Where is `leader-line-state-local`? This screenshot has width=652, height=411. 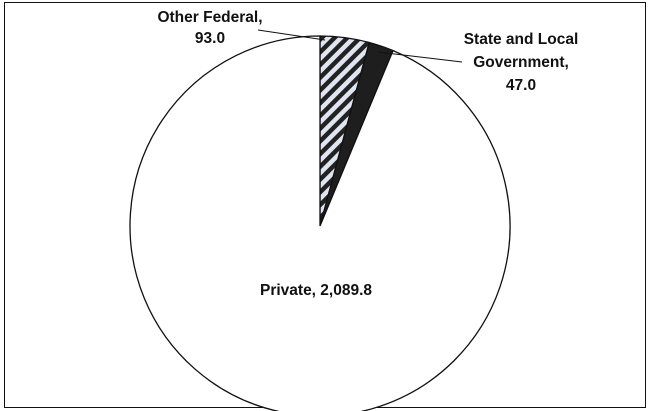 leader-line-state-local is located at coordinates (420, 57).